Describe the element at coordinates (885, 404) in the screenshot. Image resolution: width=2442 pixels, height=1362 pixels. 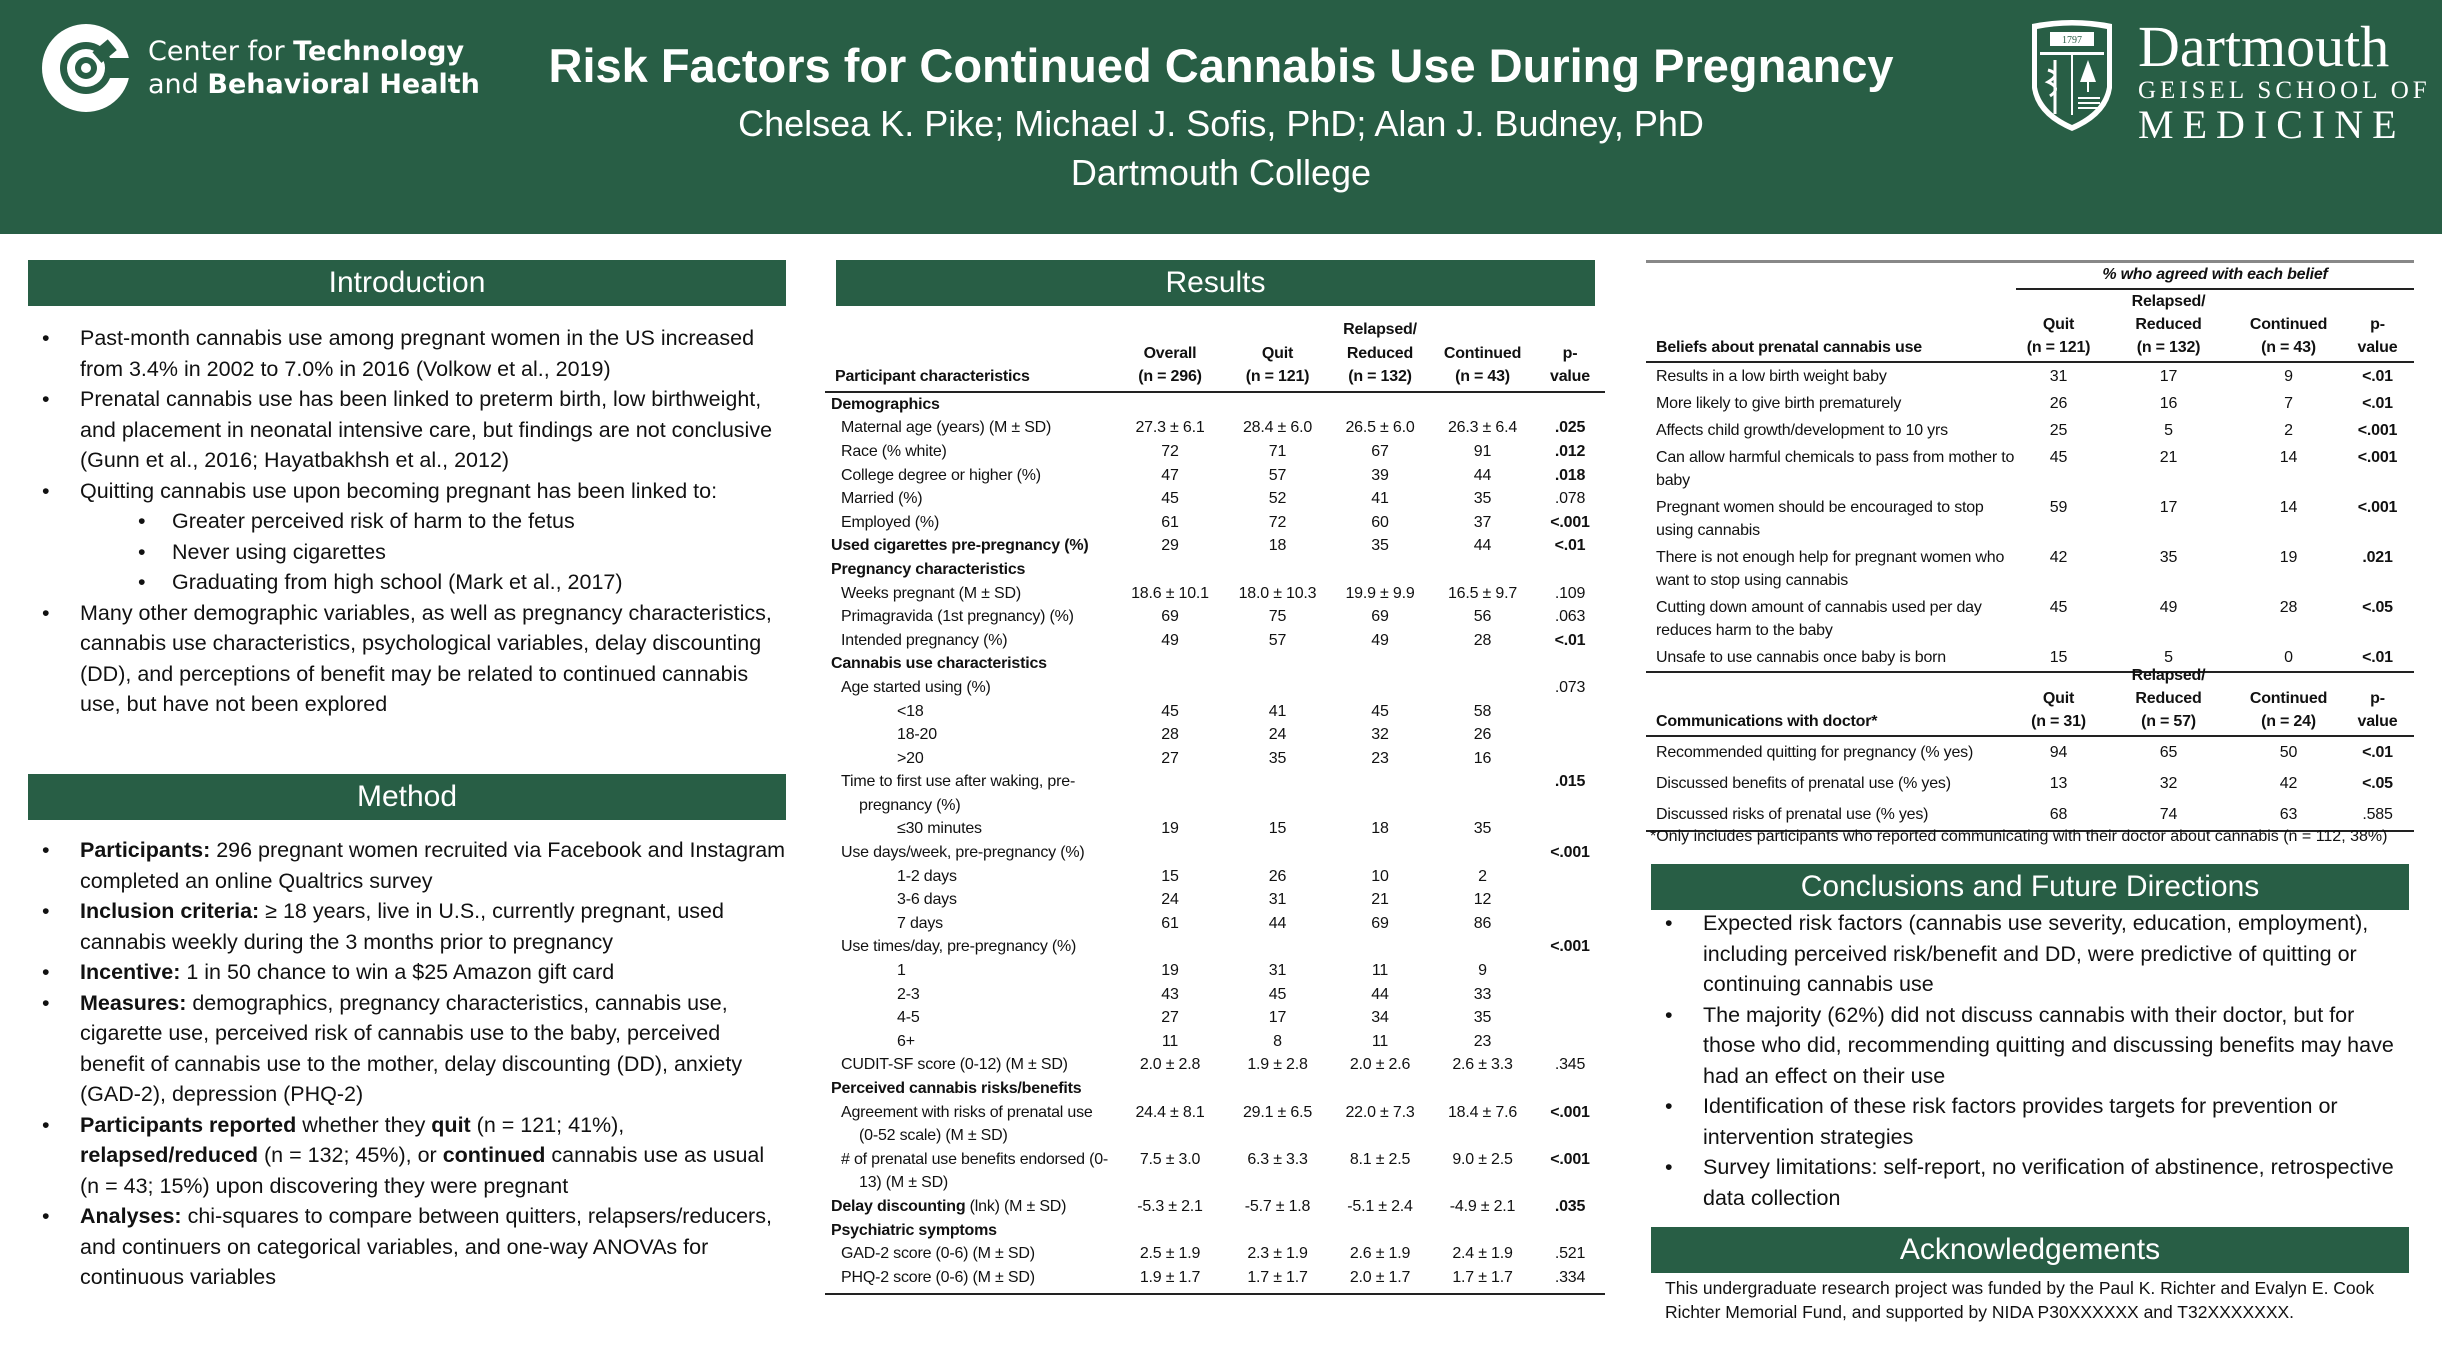
I see `row-label-text: Demographics` at that location.